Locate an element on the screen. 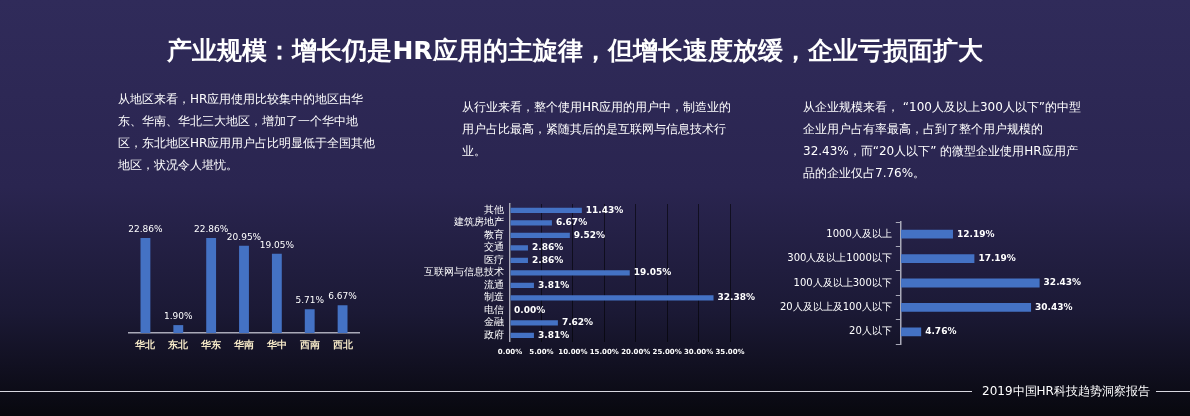 This screenshot has height=416, width=1190. data-label: 17.19% is located at coordinates (997, 257).